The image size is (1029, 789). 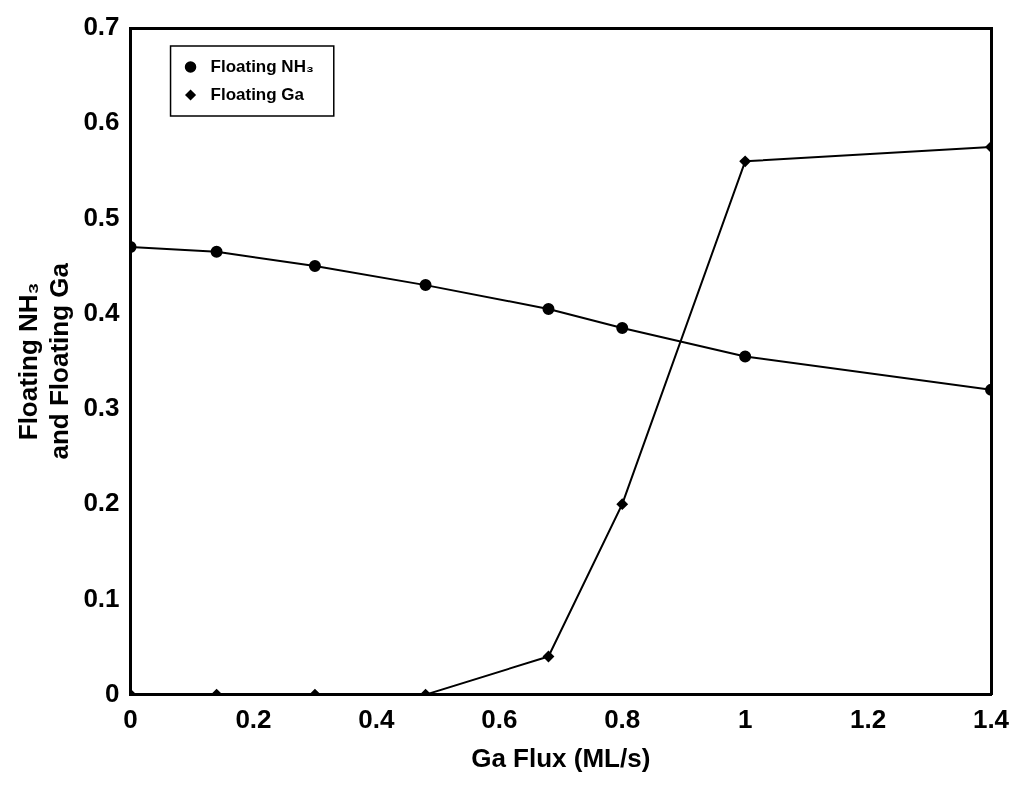 I want to click on x-tick-label: 0.6, so click(x=499, y=719).